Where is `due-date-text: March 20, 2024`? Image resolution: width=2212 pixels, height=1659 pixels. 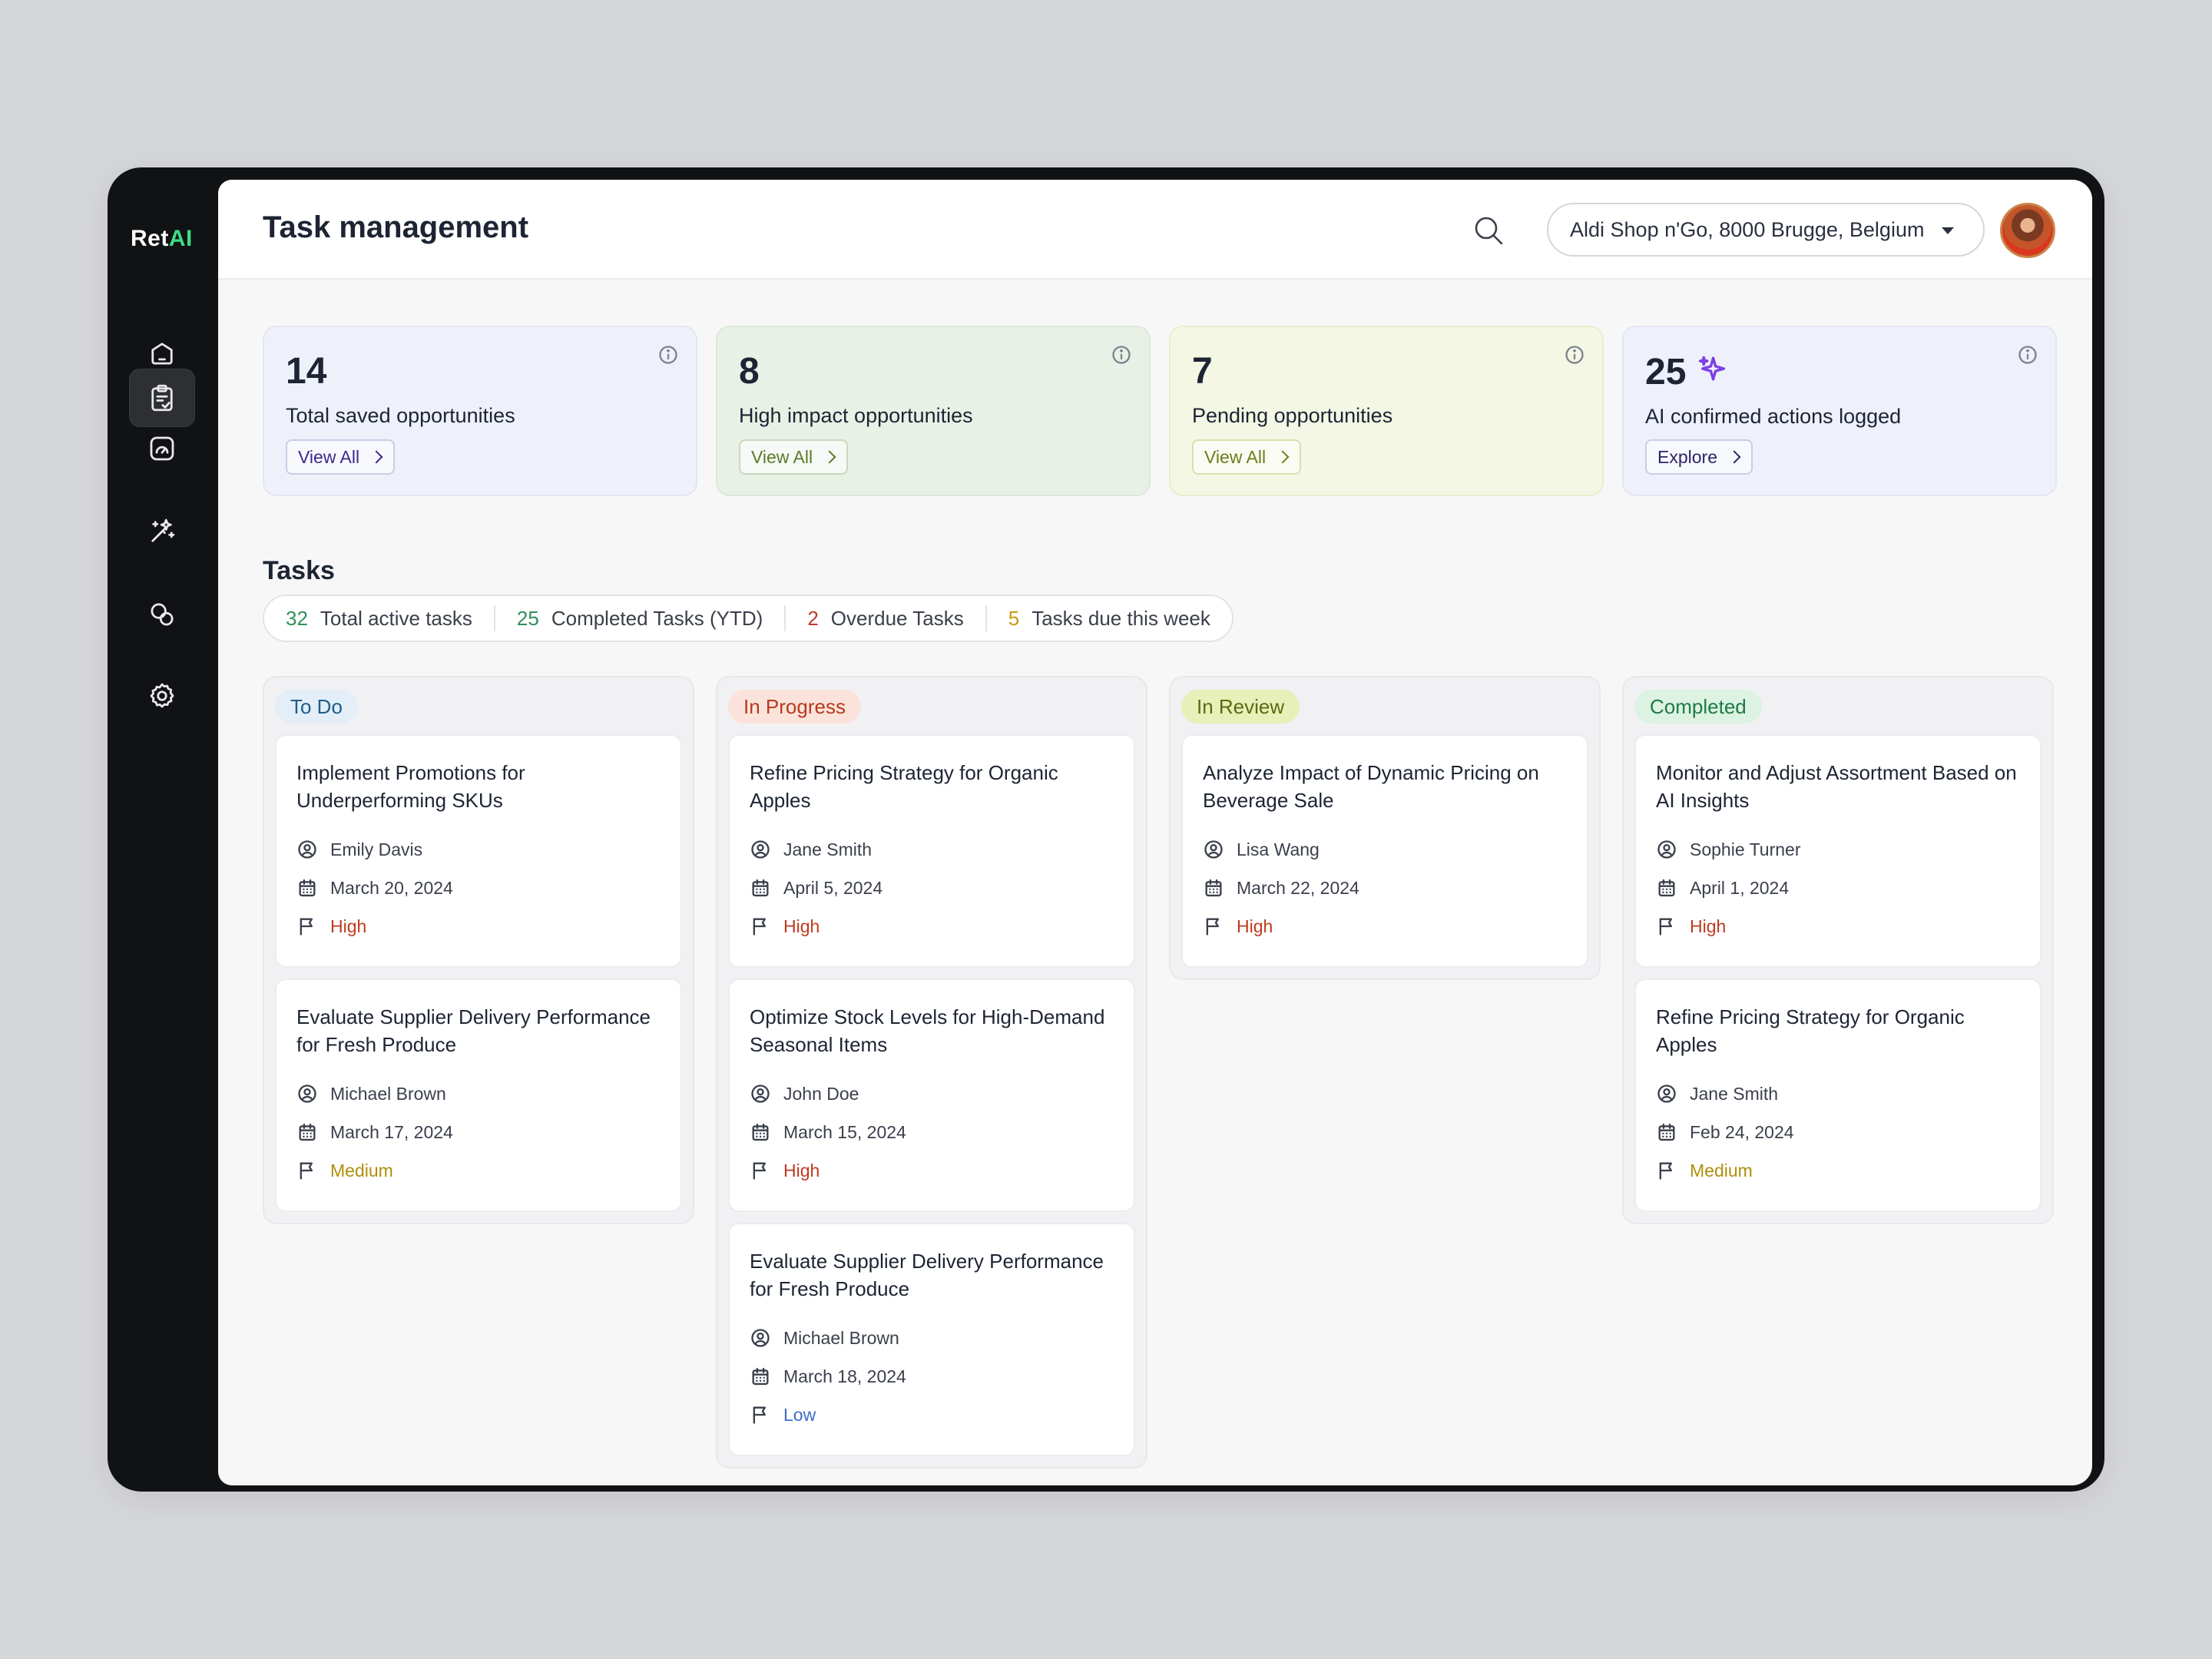 due-date-text: March 20, 2024 is located at coordinates (391, 887).